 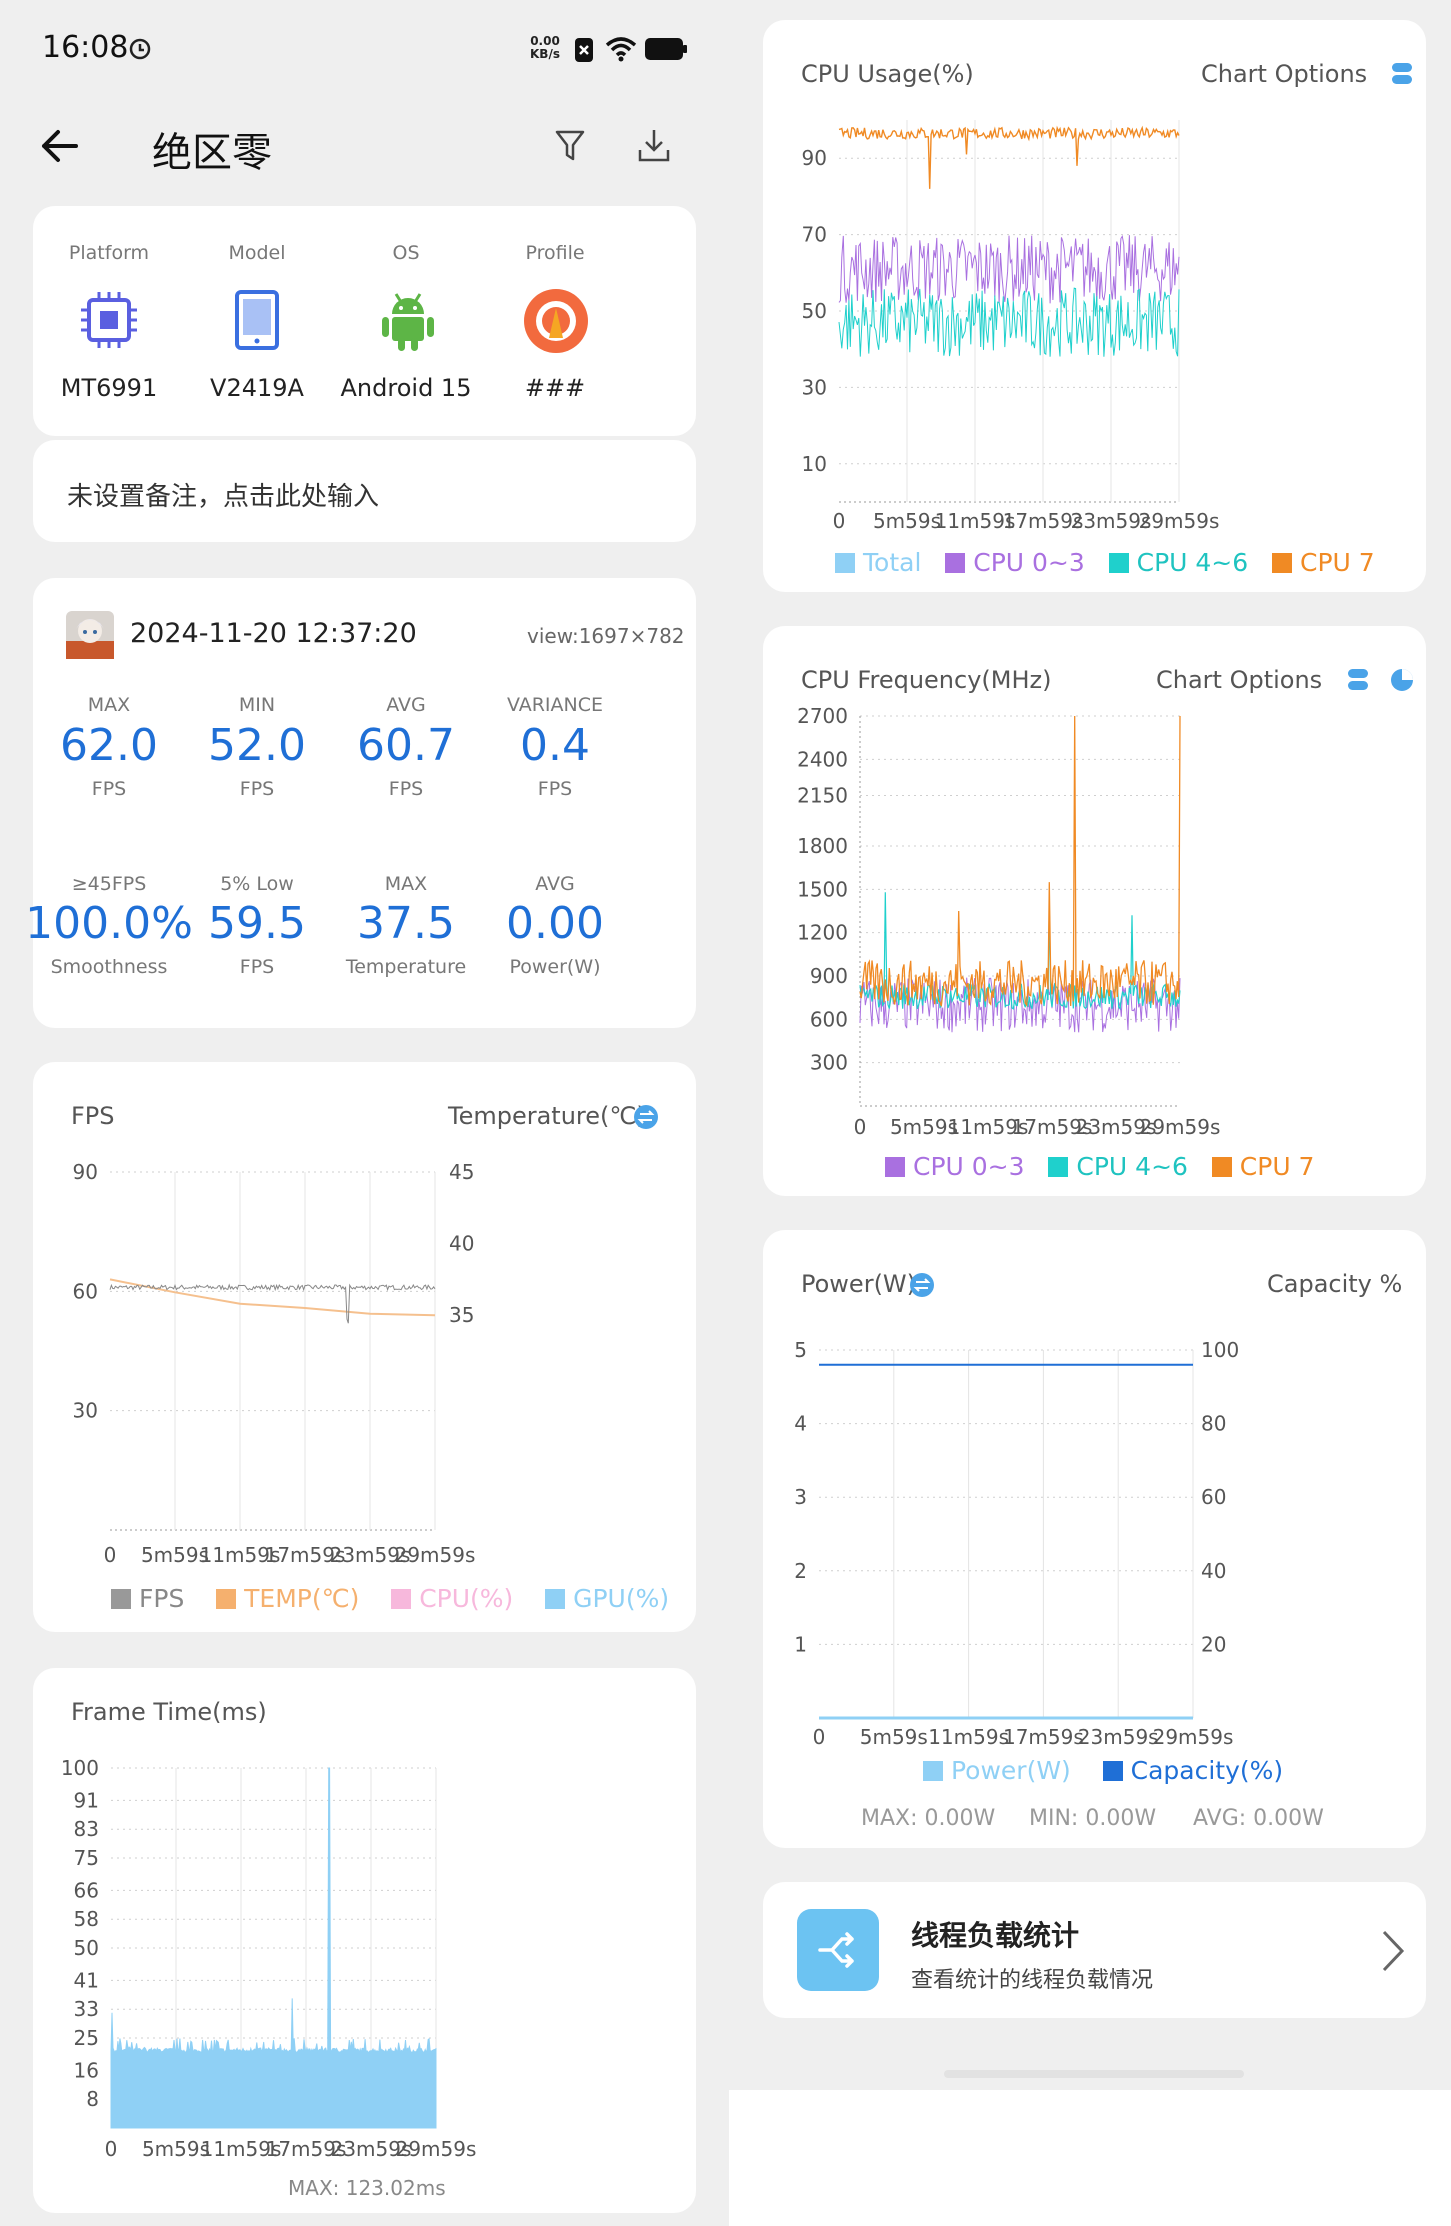 What do you see at coordinates (272, 1303) in the screenshot?
I see `fps-series-line` at bounding box center [272, 1303].